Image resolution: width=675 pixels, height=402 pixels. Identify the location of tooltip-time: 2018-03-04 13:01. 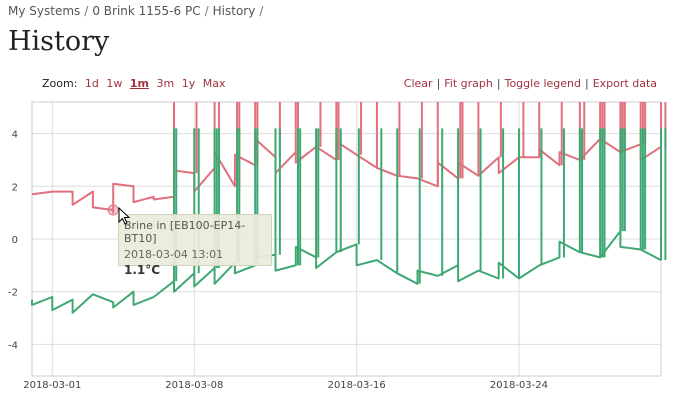
(174, 254).